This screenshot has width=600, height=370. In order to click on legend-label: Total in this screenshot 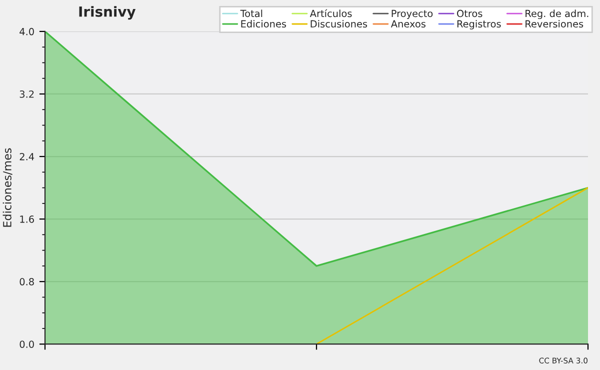, I will do `click(251, 14)`.